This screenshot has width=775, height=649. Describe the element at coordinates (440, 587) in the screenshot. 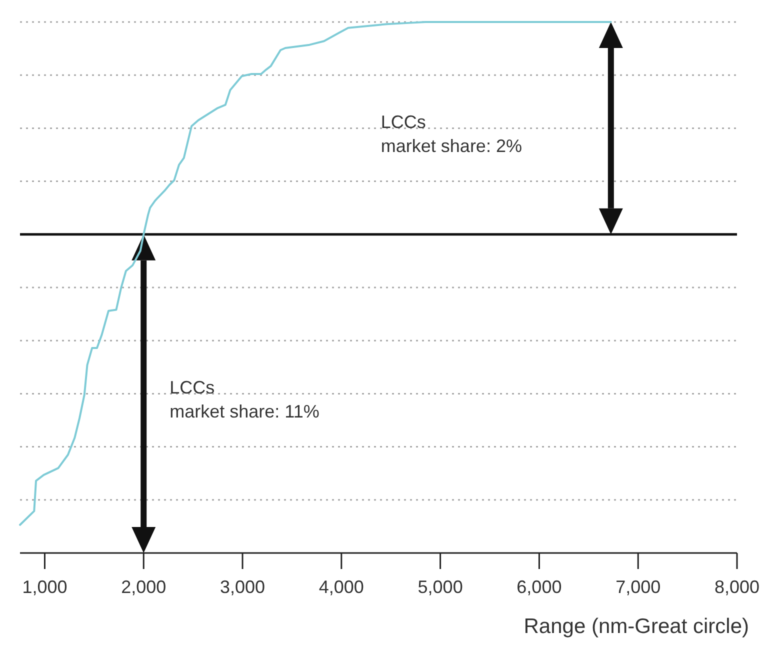

I see `x-tick-label: 5,000` at that location.